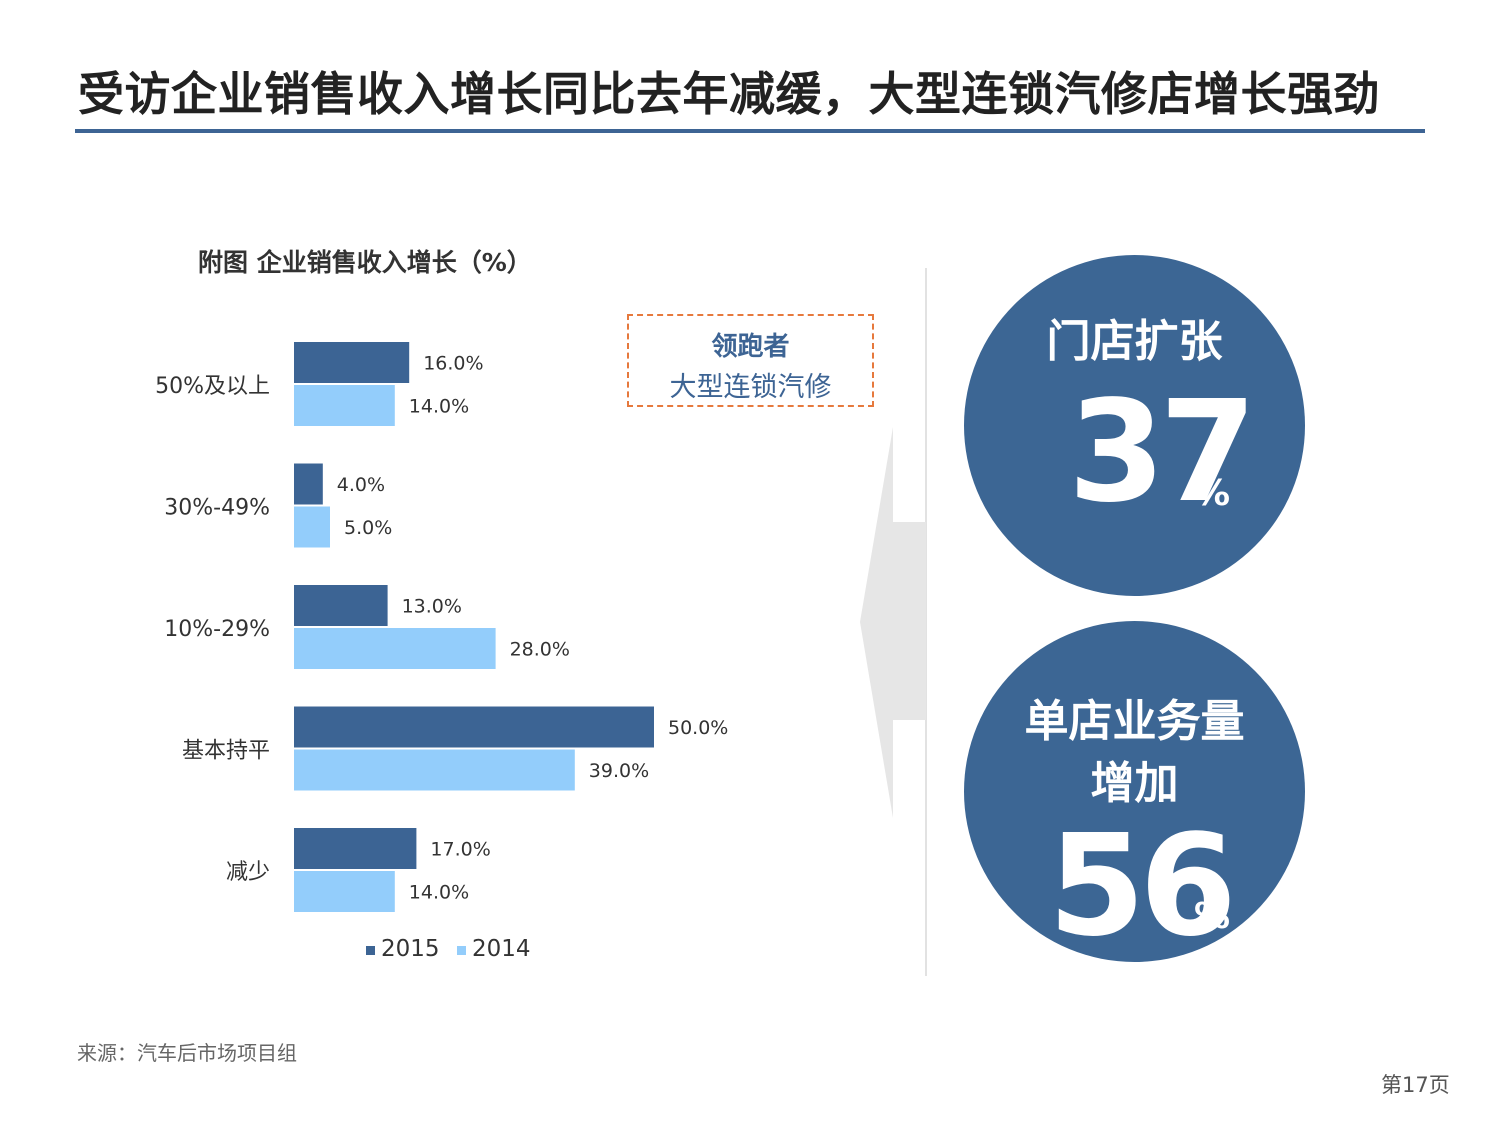 This screenshot has width=1500, height=1125. I want to click on callout-subtitle: 大型连锁汽修, so click(750, 387).